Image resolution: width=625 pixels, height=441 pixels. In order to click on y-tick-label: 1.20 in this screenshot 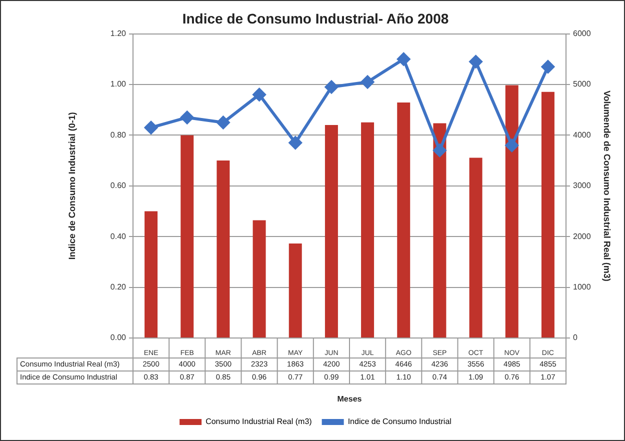, I will do `click(118, 33)`.